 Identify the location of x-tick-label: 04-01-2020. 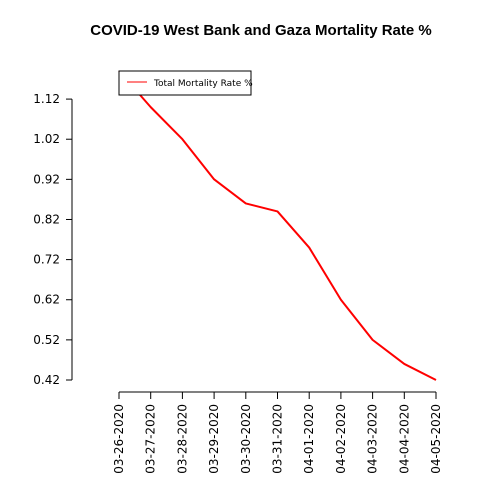
(309, 439).